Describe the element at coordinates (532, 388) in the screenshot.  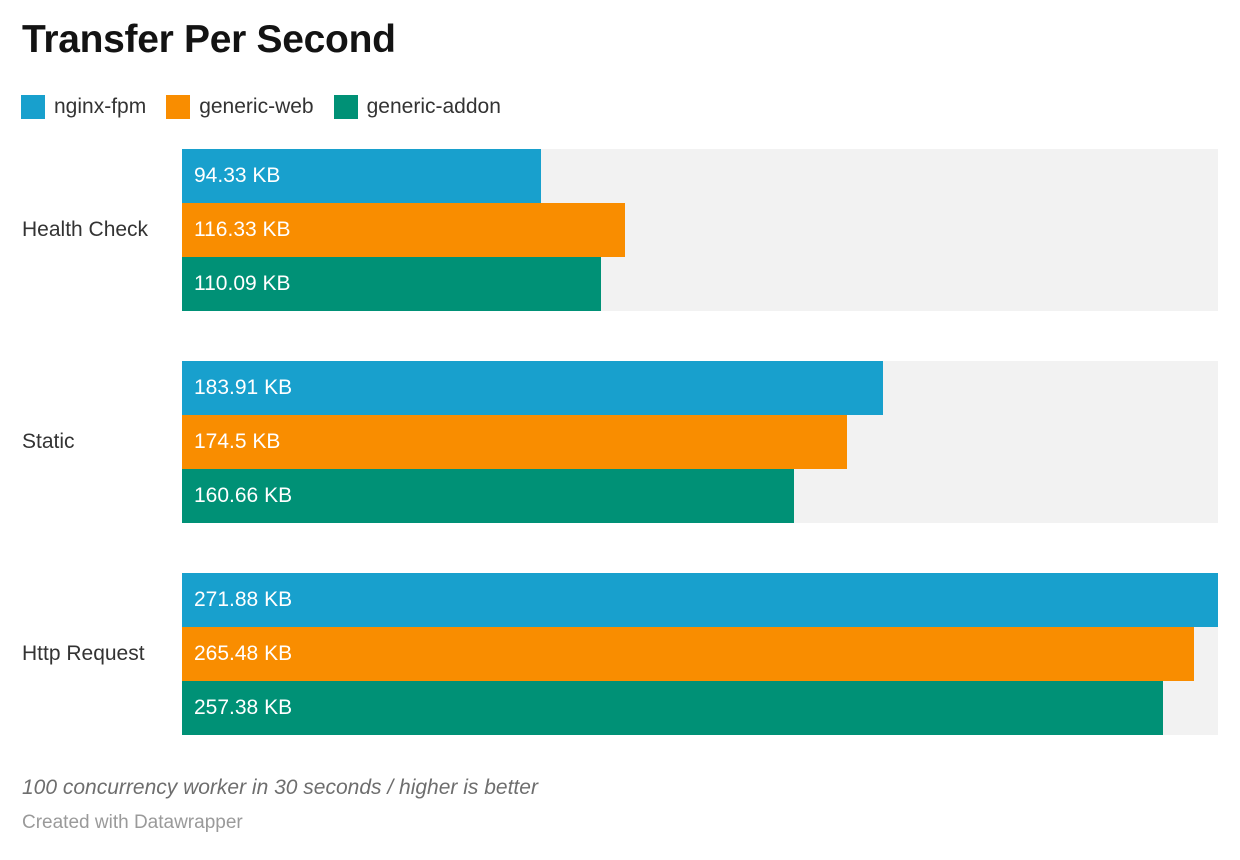
I see `bar-nginx-fpm-static: 183.91 KB` at that location.